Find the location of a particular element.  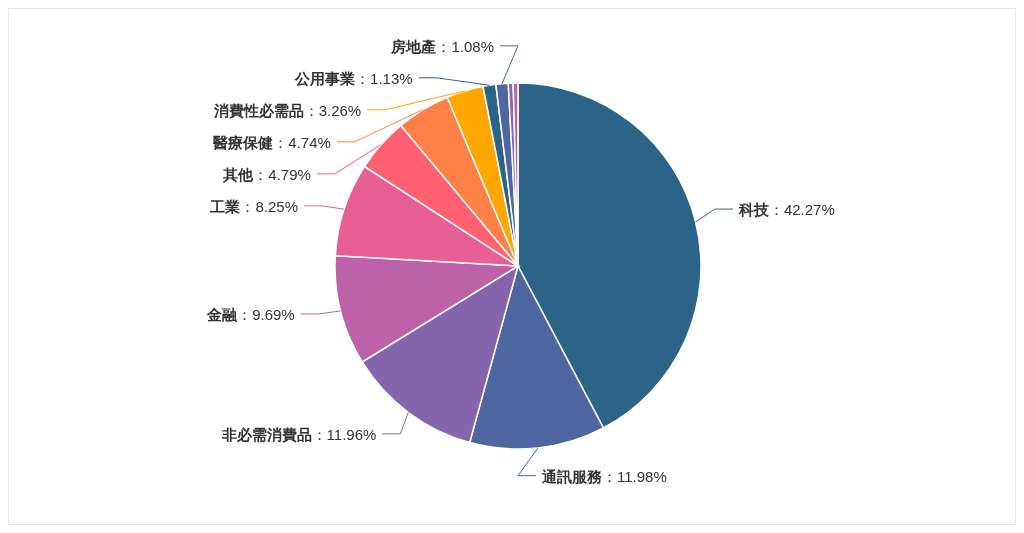

data-label: ：42.27% is located at coordinates (801, 209).